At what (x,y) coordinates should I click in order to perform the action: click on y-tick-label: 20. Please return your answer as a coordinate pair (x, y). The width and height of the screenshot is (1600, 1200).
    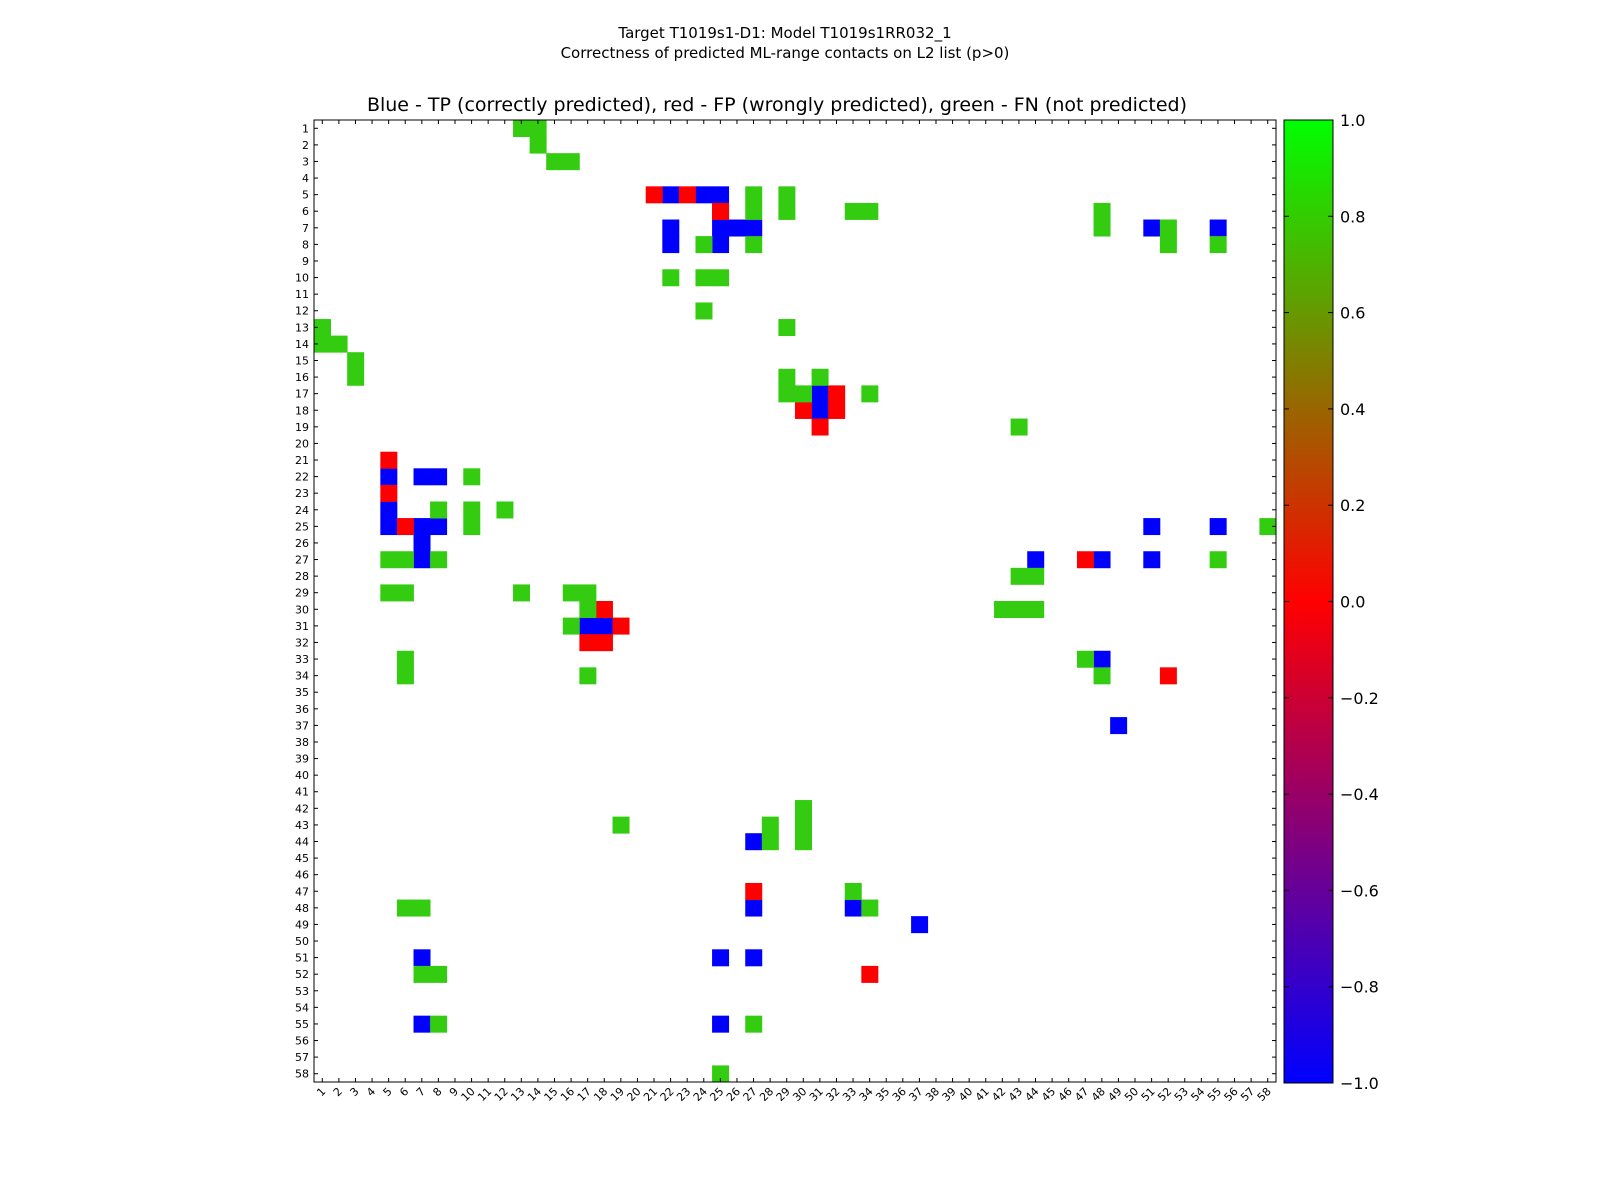
    Looking at the image, I should click on (302, 443).